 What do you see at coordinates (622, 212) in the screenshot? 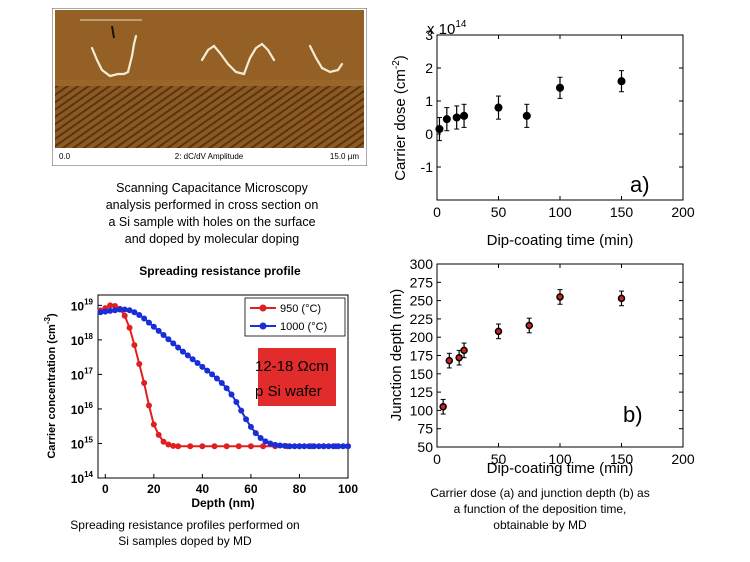
I see `x-tick-label: 150` at bounding box center [622, 212].